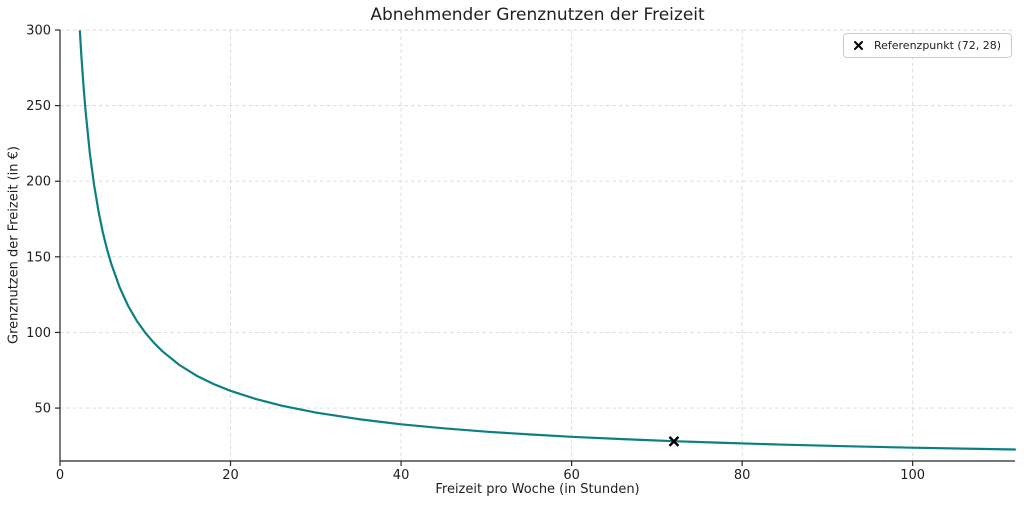 Image resolution: width=1024 pixels, height=508 pixels. I want to click on x-tick-label: 100, so click(912, 475).